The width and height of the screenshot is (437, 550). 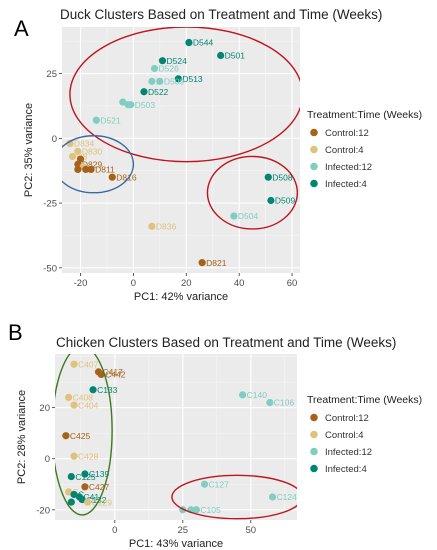 I want to click on point-label: C129, so click(x=102, y=502).